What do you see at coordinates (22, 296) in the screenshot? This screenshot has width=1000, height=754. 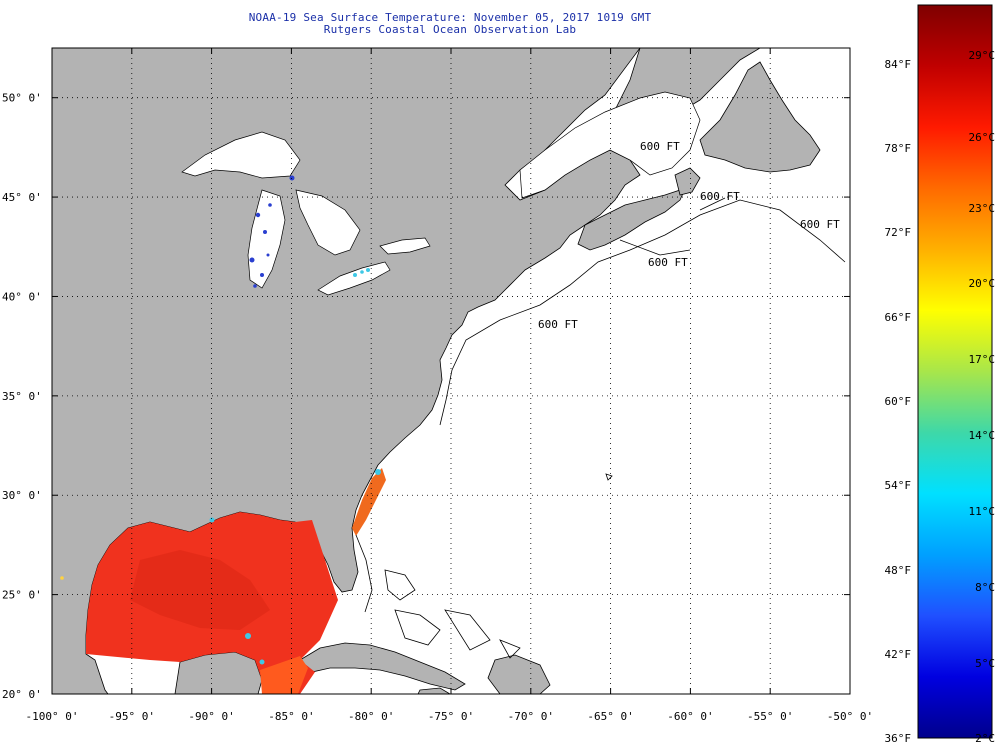 I see `lat-tick-label: 40° 0'` at bounding box center [22, 296].